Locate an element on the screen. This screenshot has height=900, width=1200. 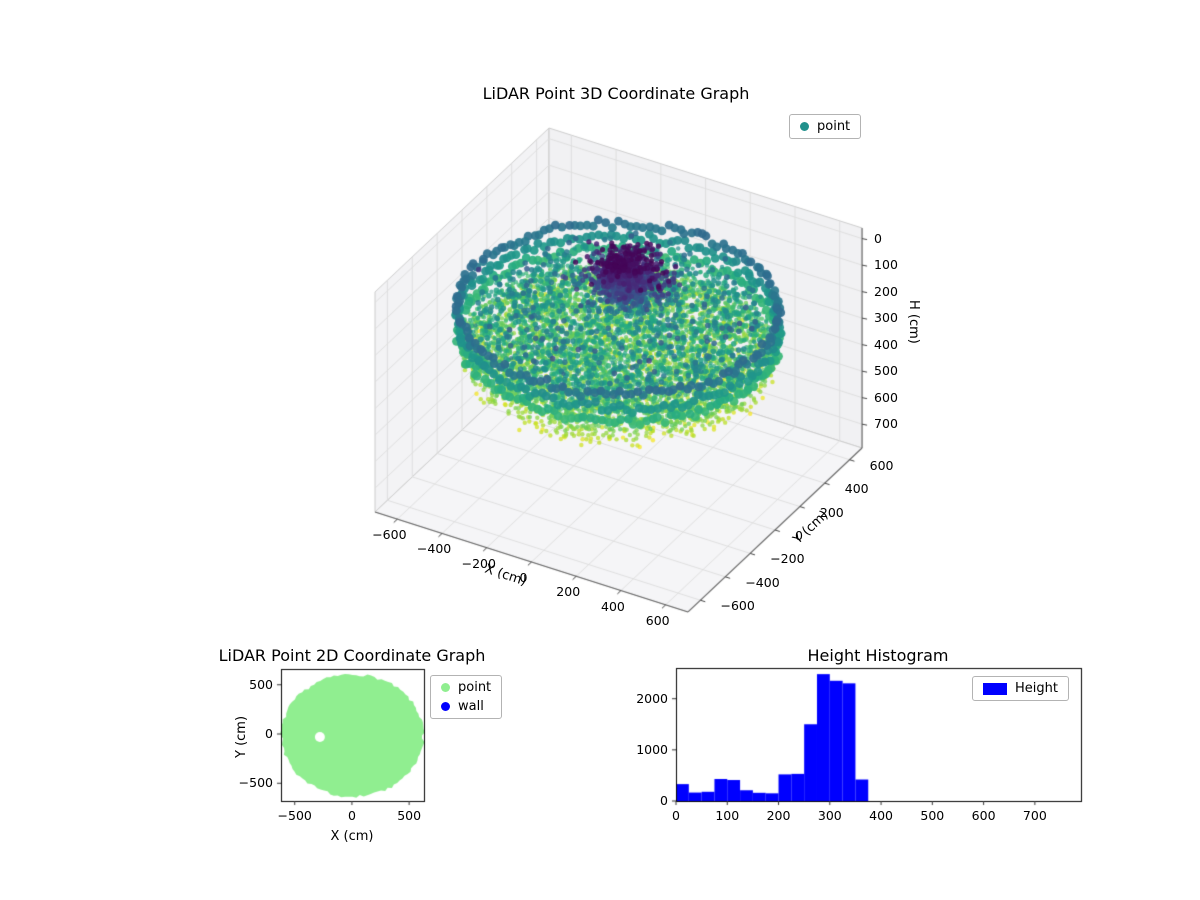
plot2d-legend: point wall is located at coordinates (466, 697).